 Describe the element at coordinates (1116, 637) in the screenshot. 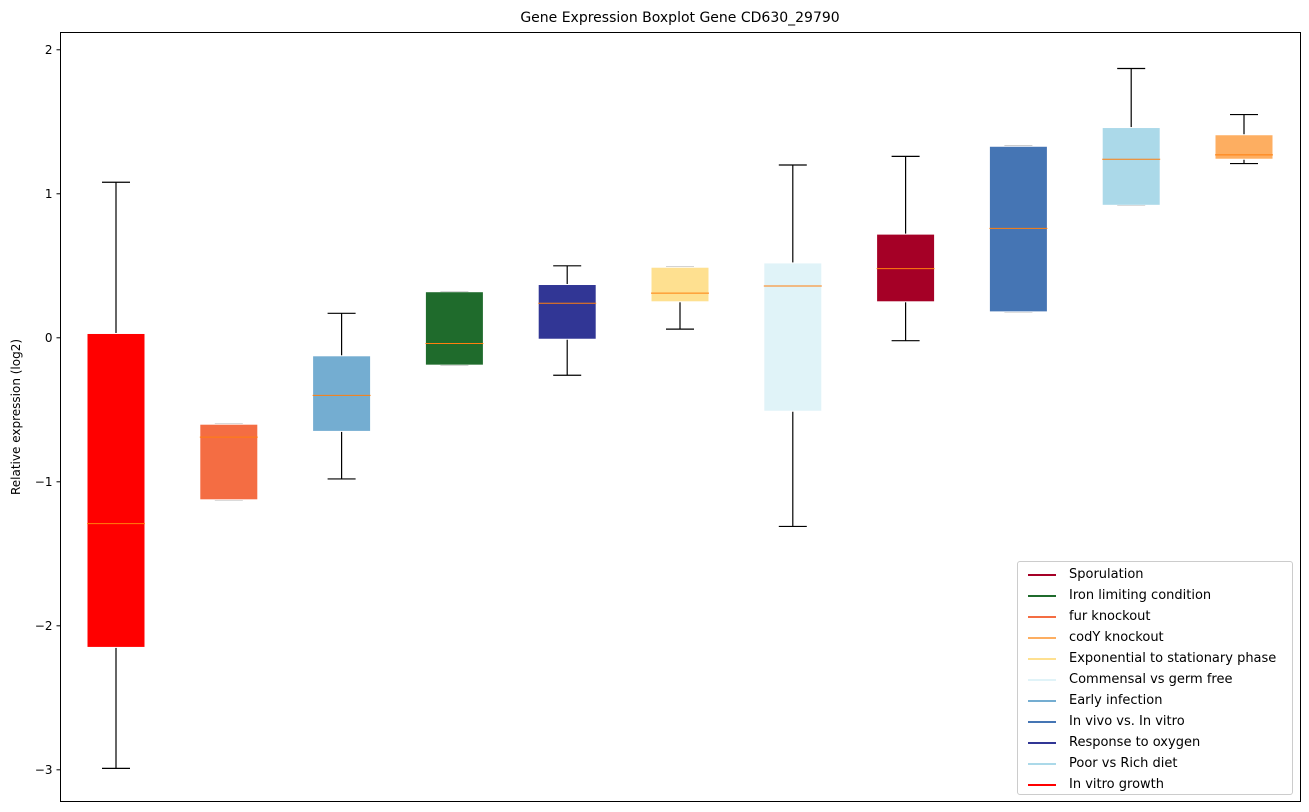

I see `legend-label: codY knockout` at that location.